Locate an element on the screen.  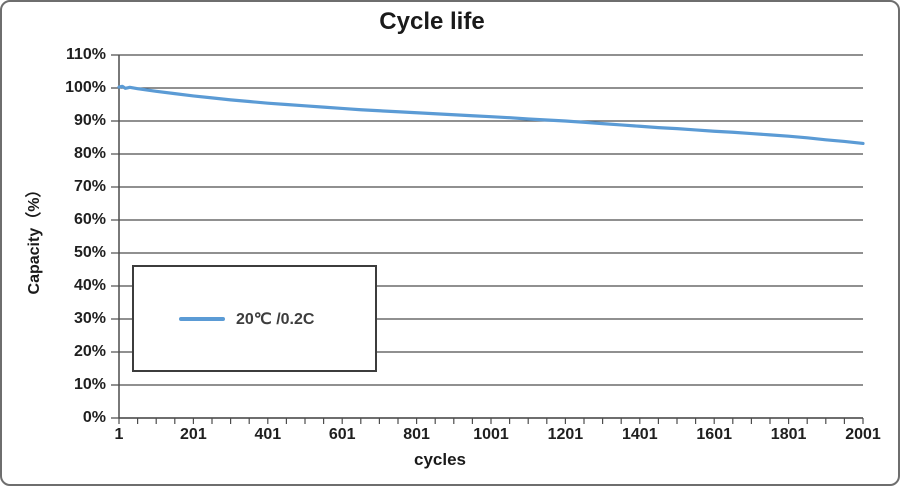
x-tick-label-201: 201 is located at coordinates (193, 434).